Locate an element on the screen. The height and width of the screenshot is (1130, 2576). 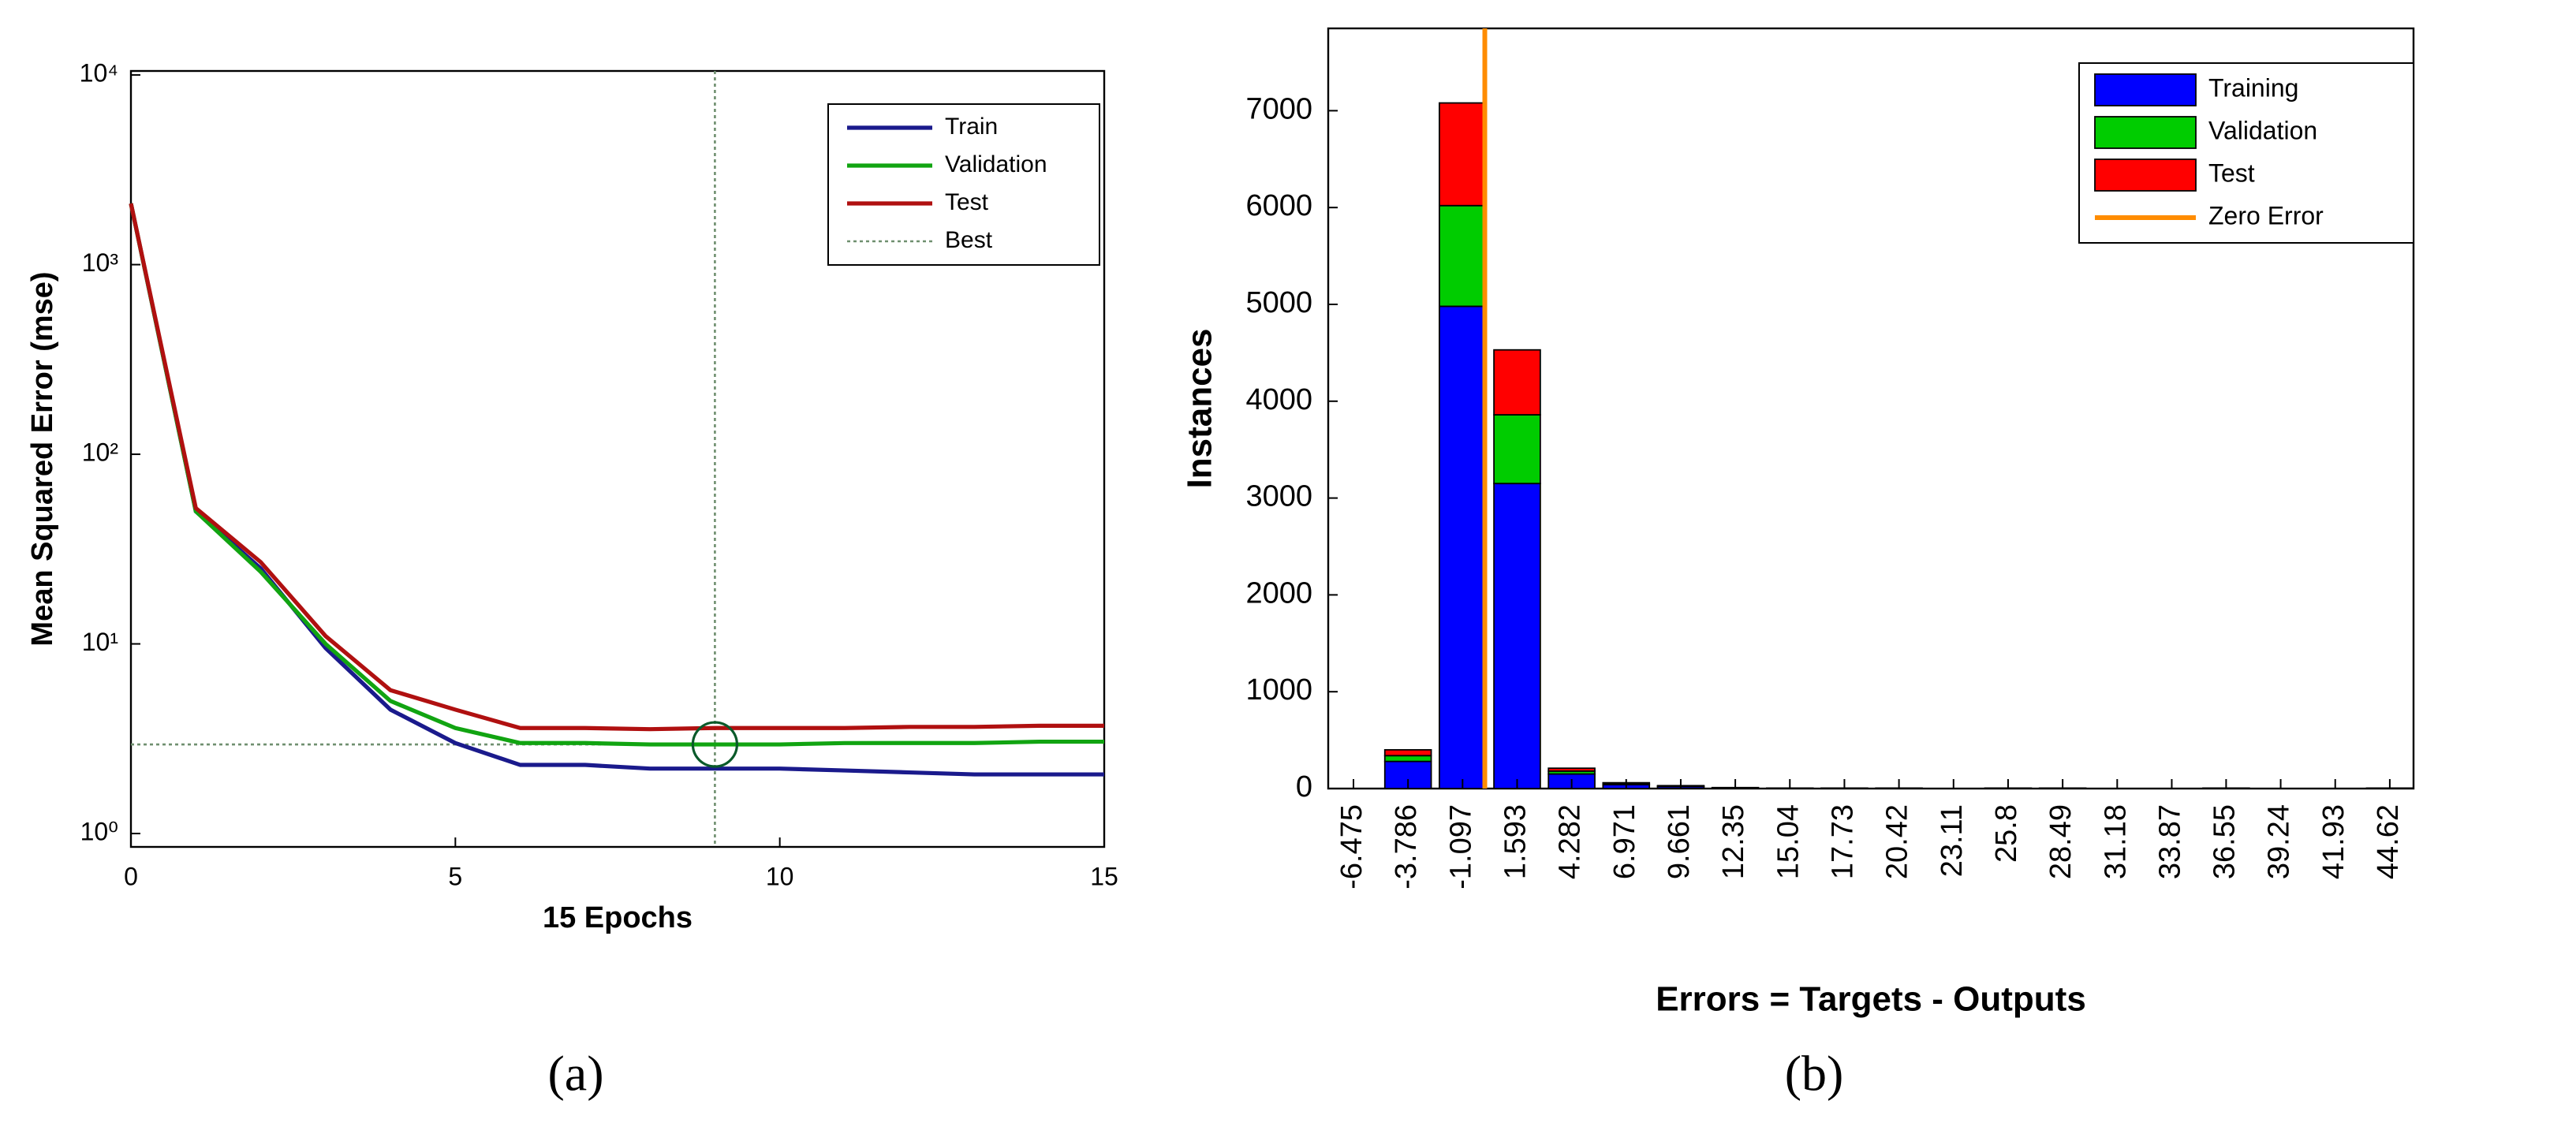
y-tick-label: 10³ is located at coordinates (100, 262).